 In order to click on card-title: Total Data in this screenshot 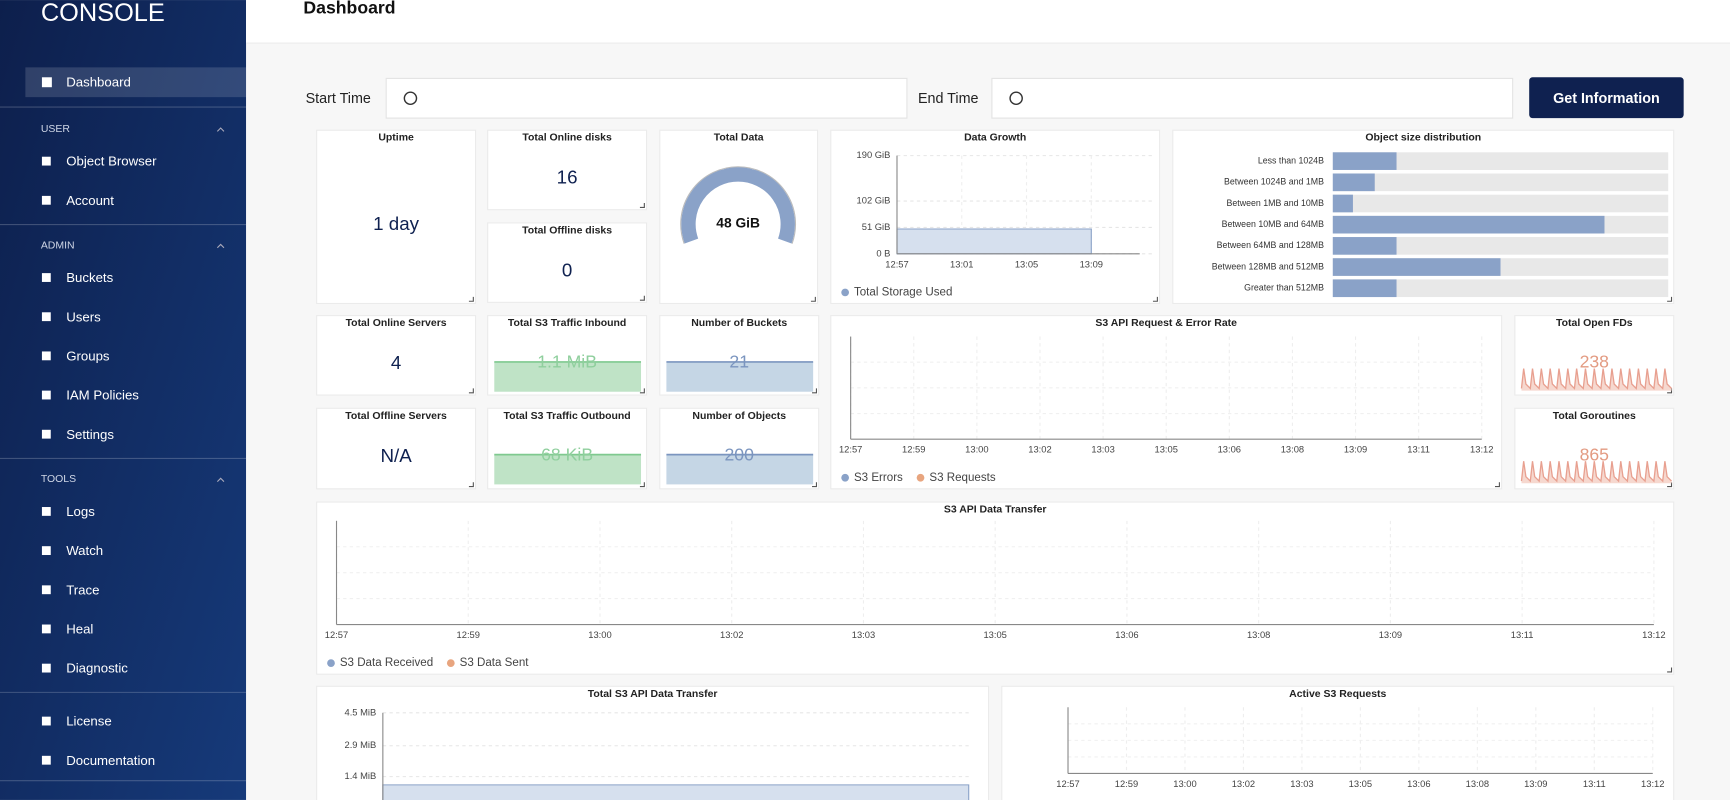, I will do `click(739, 138)`.